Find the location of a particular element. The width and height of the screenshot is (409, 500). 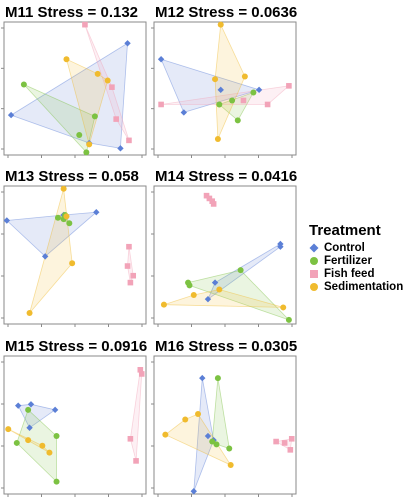

diamond-icon is located at coordinates (314, 248).